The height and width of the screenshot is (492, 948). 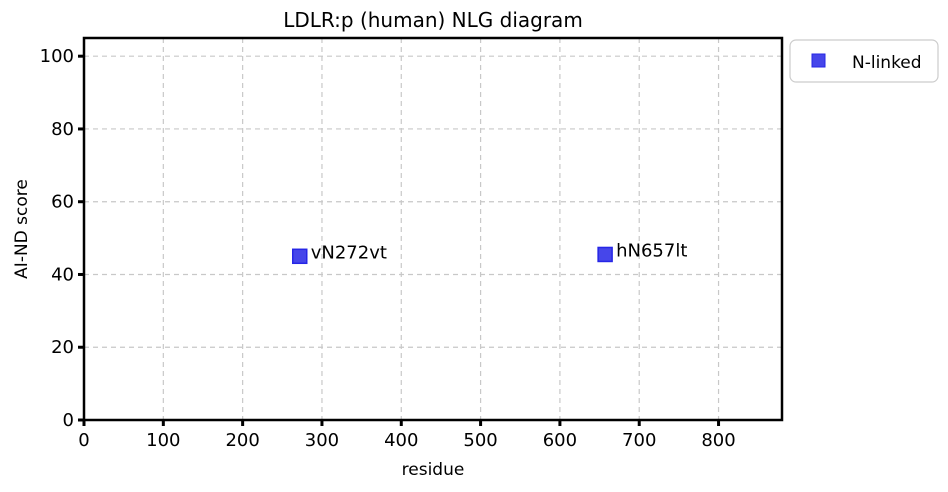 What do you see at coordinates (651, 250) in the screenshot?
I see `data-point-label: hN657lt` at bounding box center [651, 250].